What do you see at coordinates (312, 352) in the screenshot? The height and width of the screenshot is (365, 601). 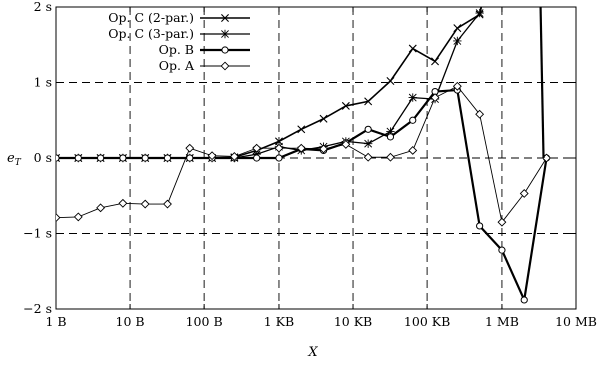 I see `x-axis-label: X` at bounding box center [312, 352].